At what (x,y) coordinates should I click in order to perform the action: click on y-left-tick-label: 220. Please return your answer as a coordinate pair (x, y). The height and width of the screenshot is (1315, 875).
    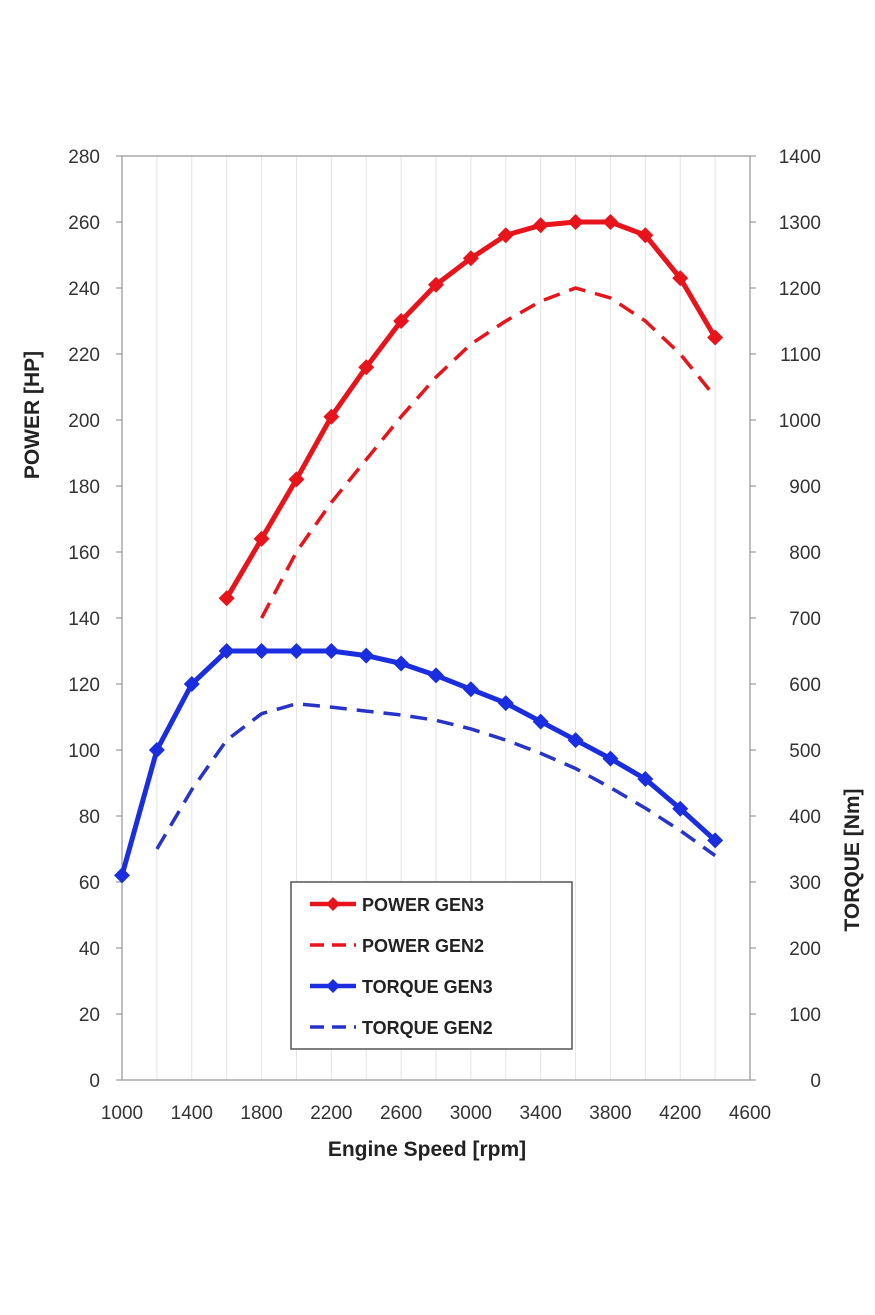
    Looking at the image, I should click on (84, 355).